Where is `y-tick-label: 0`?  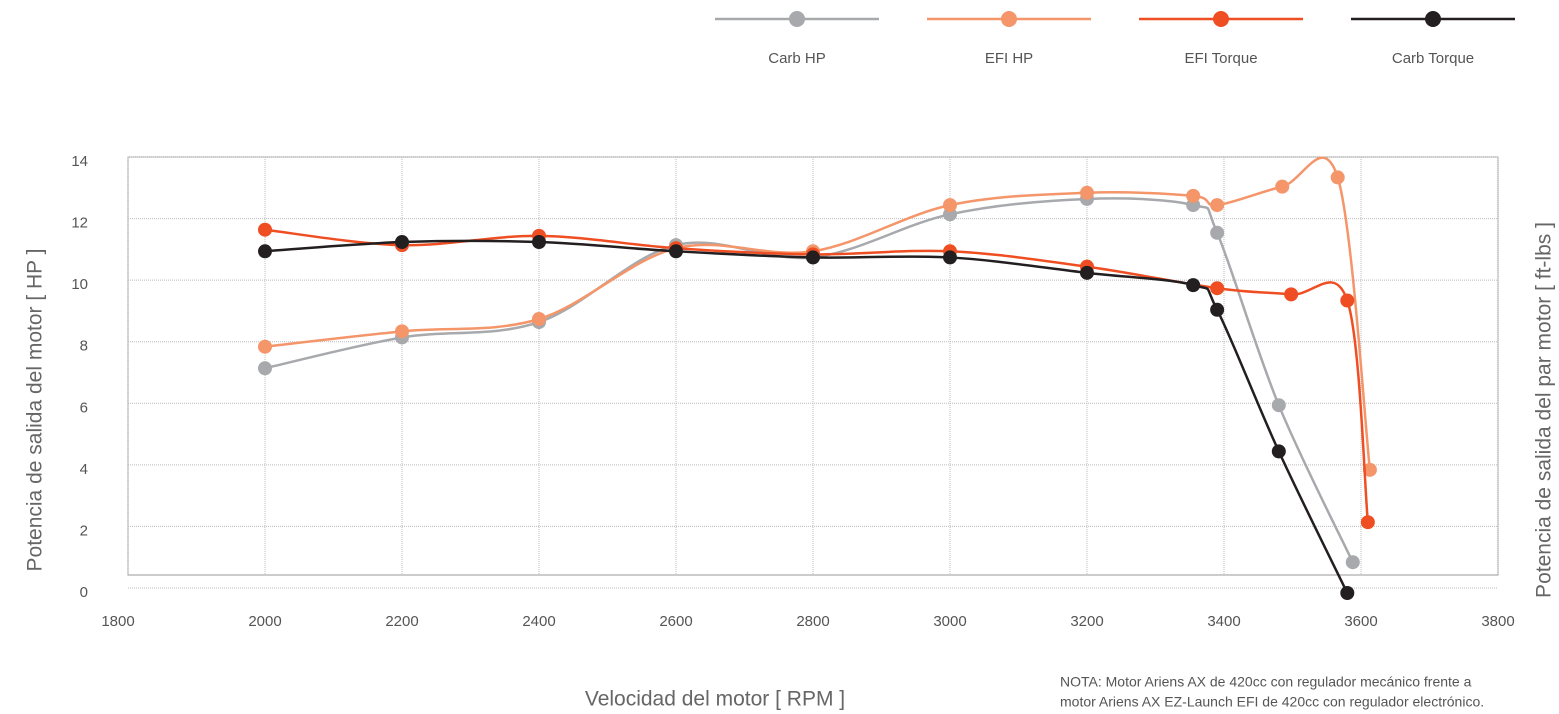
y-tick-label: 0 is located at coordinates (84, 592).